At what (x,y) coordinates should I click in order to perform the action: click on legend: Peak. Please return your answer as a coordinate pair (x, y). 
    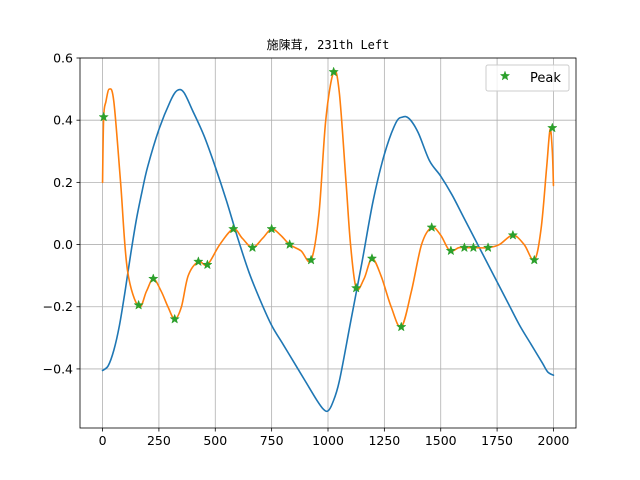
    Looking at the image, I should click on (527, 78).